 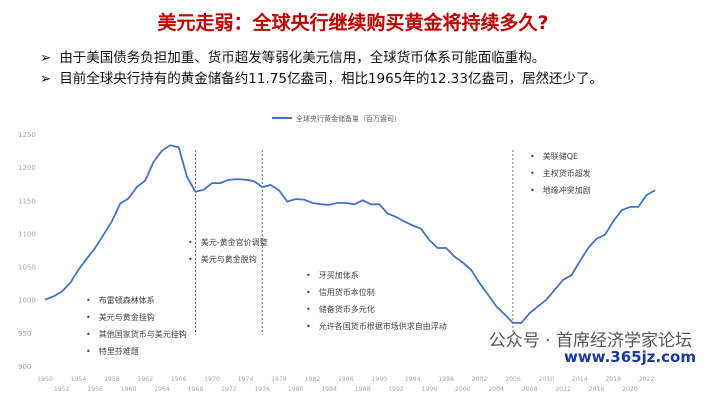 I want to click on annotation-decoupling: 美元-黄金官价调整美元与黄金脱钩, so click(x=228, y=251).